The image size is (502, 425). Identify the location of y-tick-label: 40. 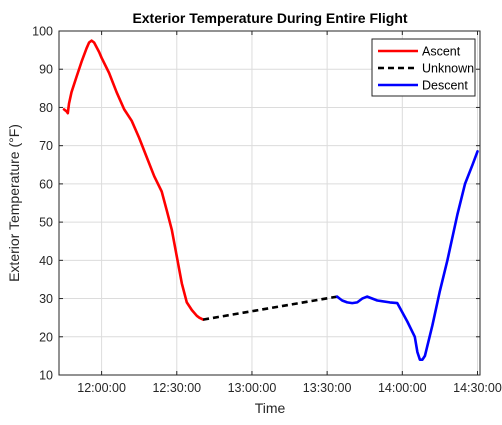
(46, 261).